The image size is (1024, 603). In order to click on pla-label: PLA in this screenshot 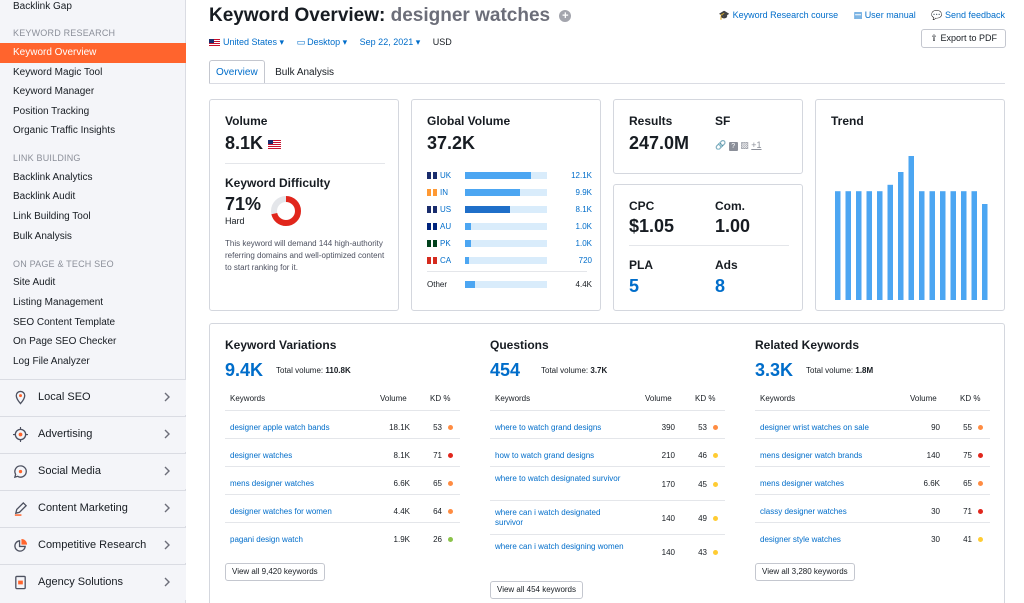, I will do `click(641, 265)`.